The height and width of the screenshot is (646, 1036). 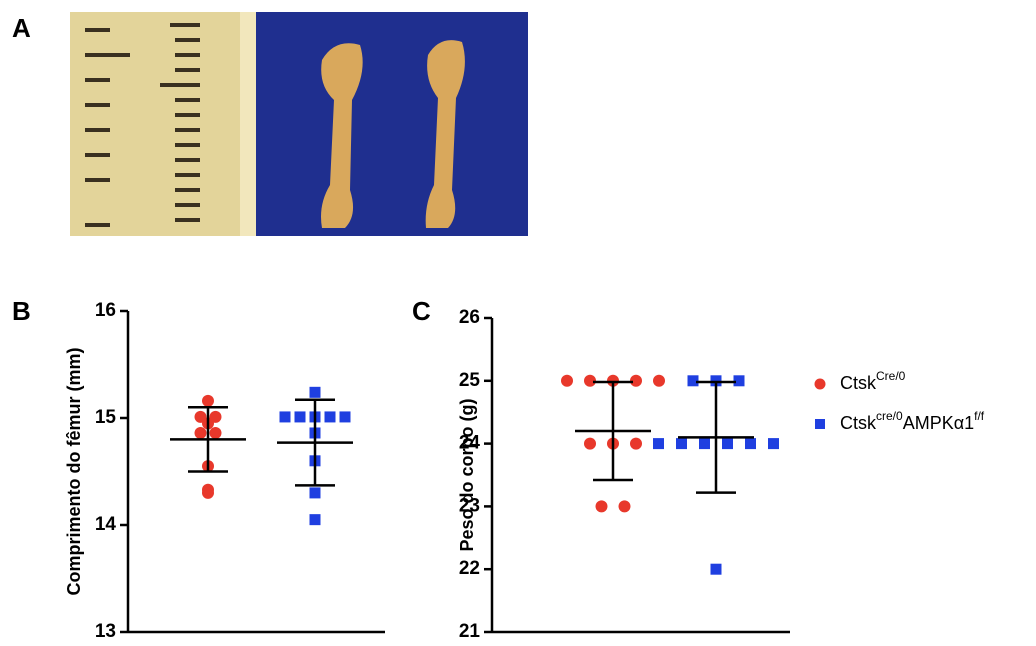 I want to click on y-tick-label: 25, so click(x=470, y=380).